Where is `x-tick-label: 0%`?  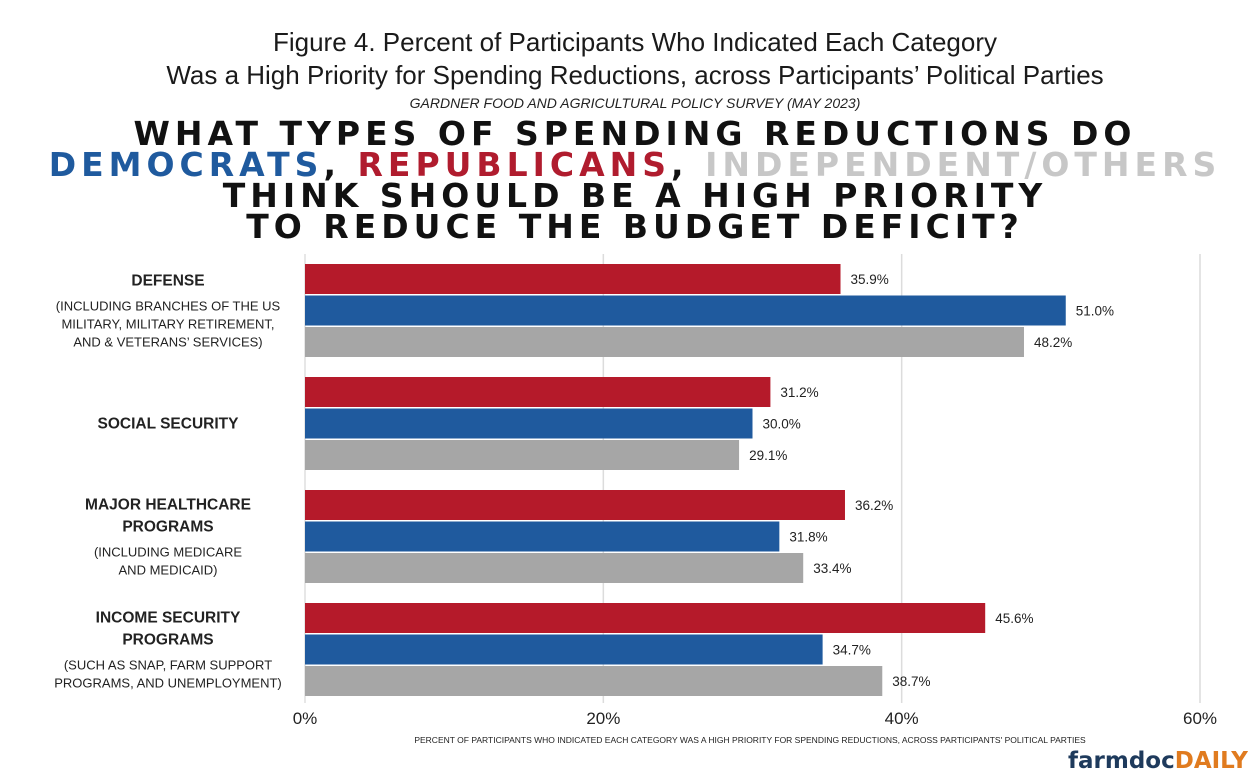 x-tick-label: 0% is located at coordinates (305, 718).